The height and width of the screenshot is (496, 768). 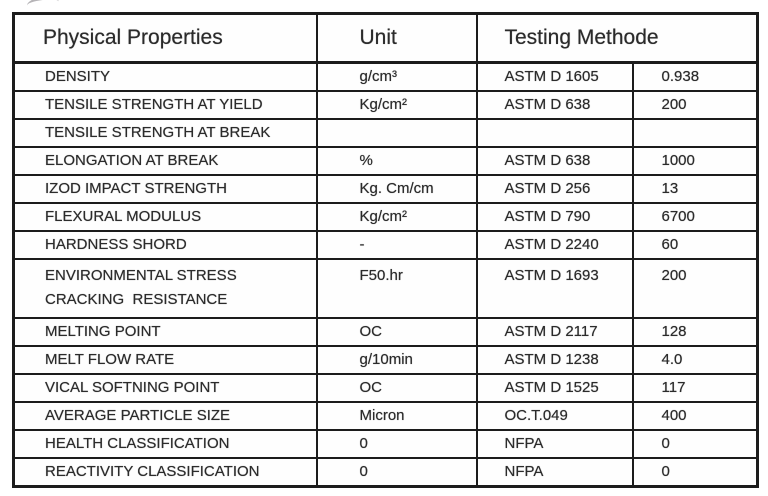 What do you see at coordinates (165, 444) in the screenshot?
I see `property-cell: HEALTH CLASSIFICATION` at bounding box center [165, 444].